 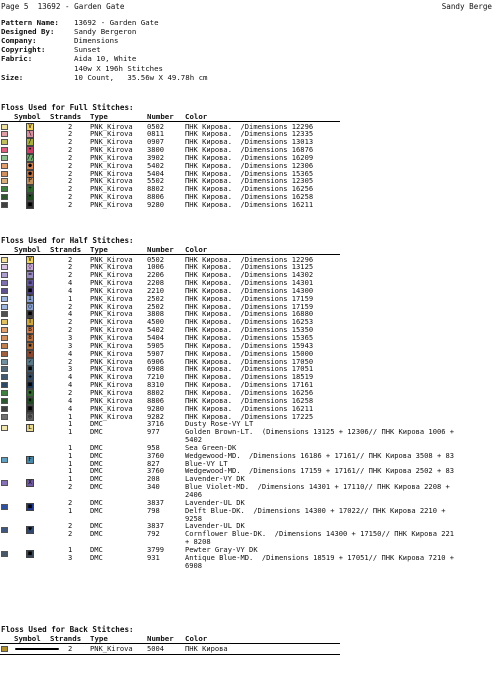 What do you see at coordinates (249, 337) in the screenshot?
I see `cell-color: ПНК Кирова. /Dimensions 15365` at bounding box center [249, 337].